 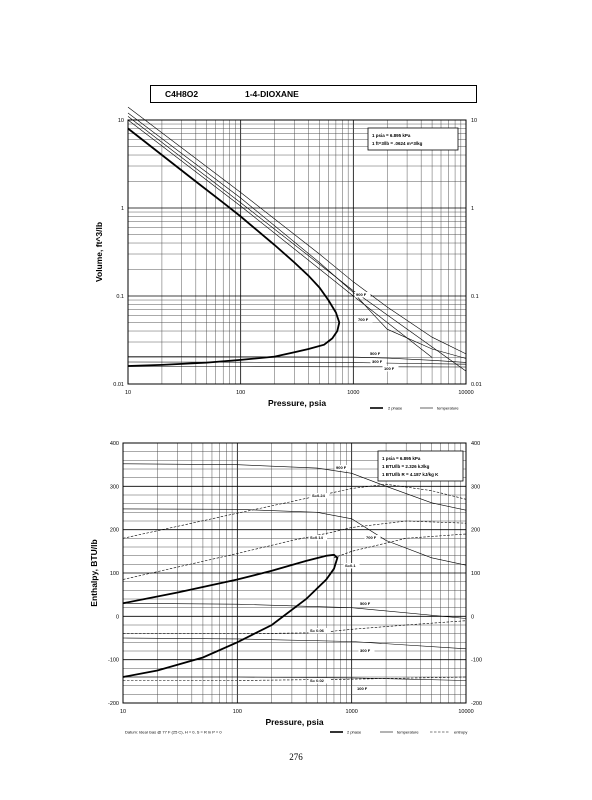 I want to click on curve-label: S= 0.06, so click(x=317, y=630).